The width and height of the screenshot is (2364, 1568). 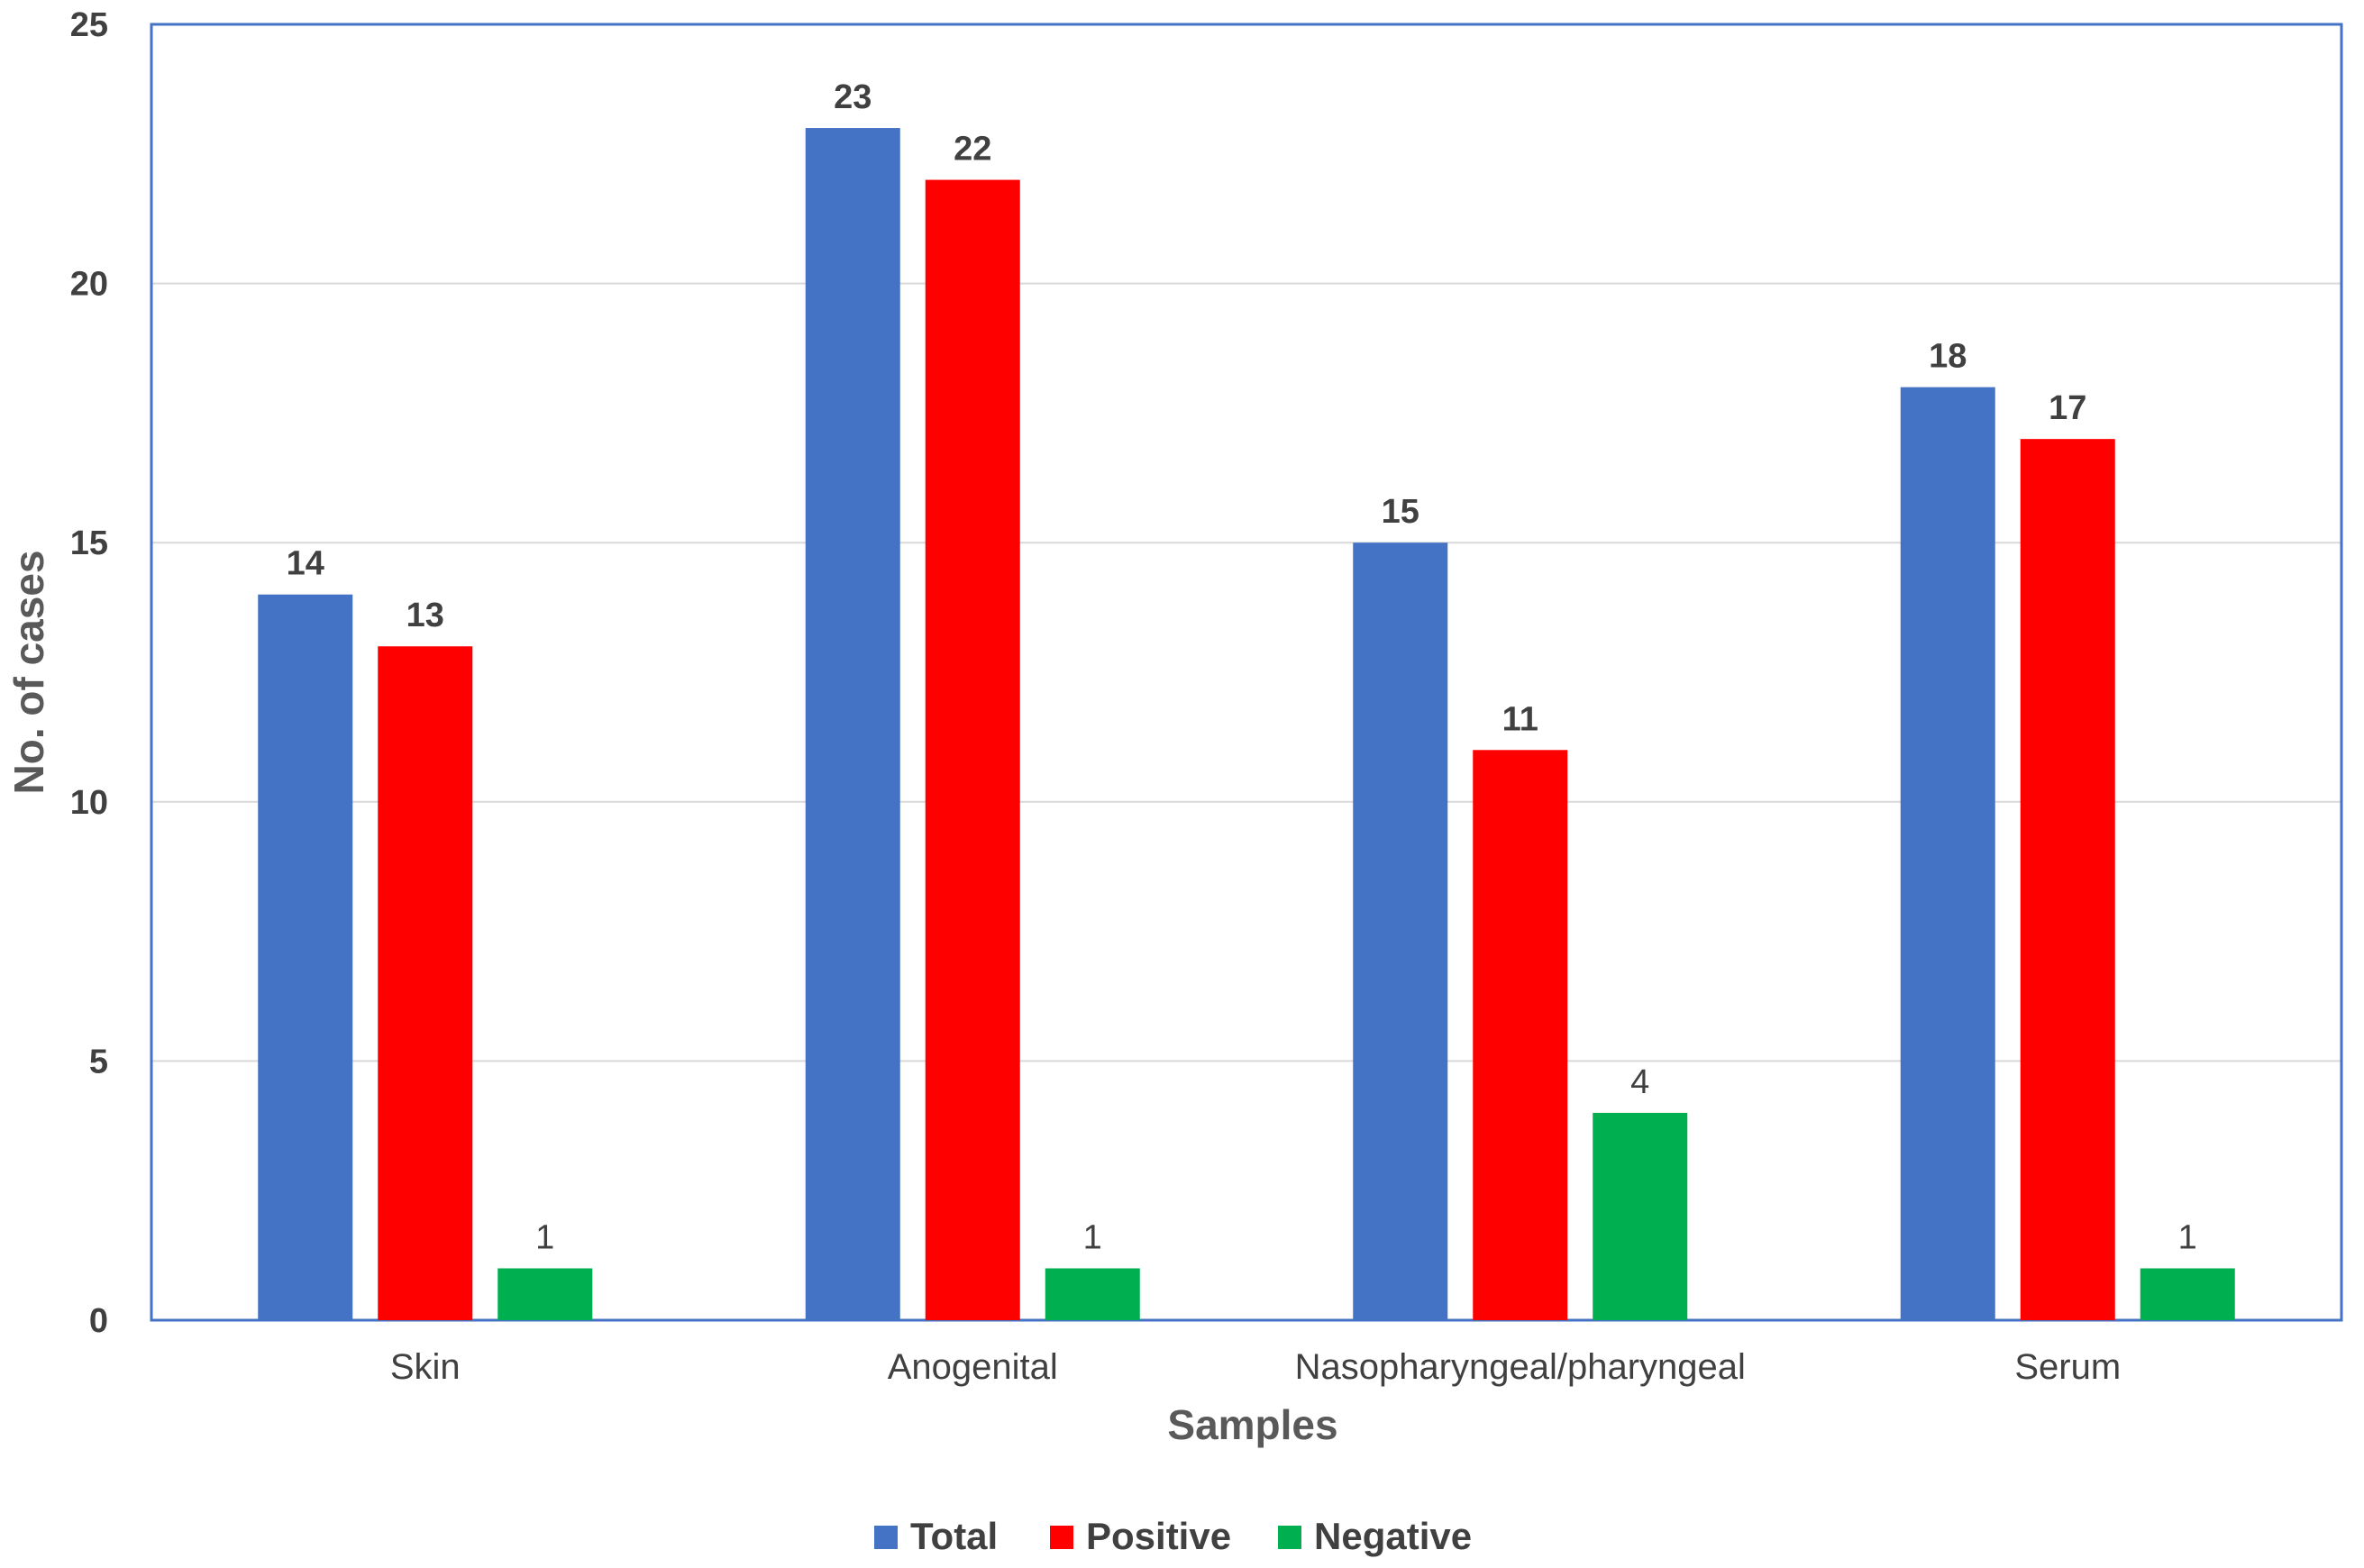 What do you see at coordinates (1252, 1424) in the screenshot?
I see `x-axis-title: Samples` at bounding box center [1252, 1424].